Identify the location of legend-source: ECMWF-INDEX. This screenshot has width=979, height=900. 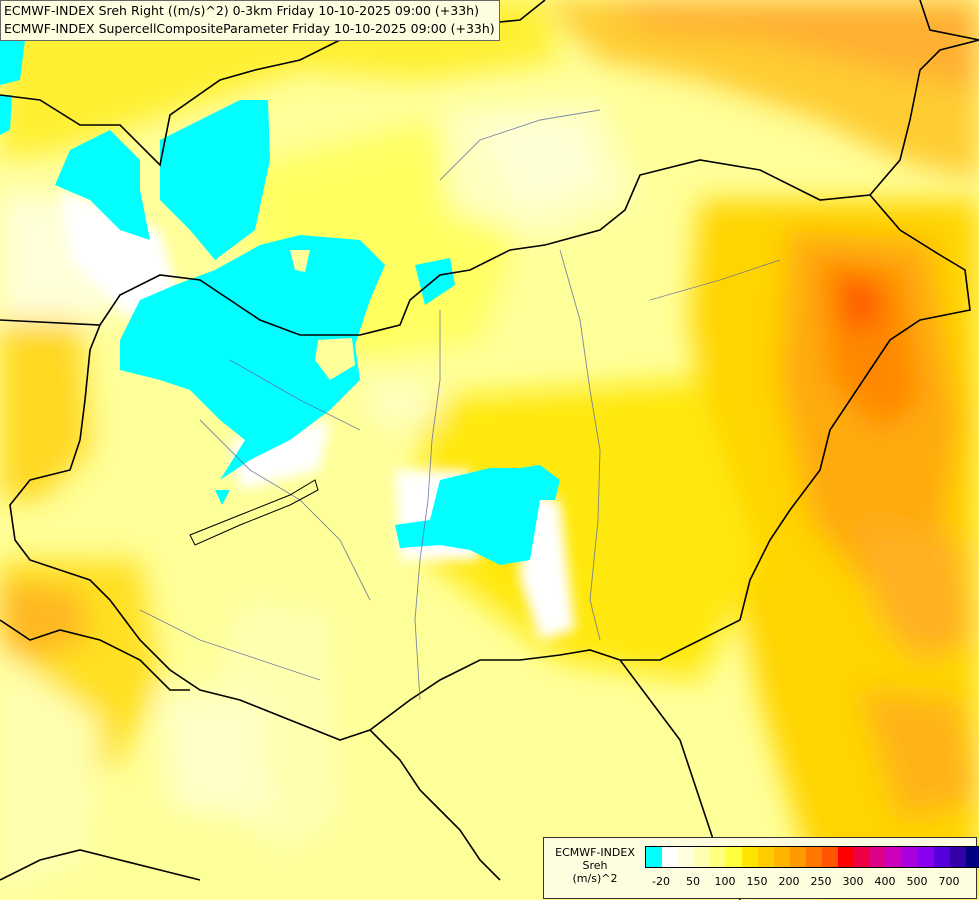
(595, 852).